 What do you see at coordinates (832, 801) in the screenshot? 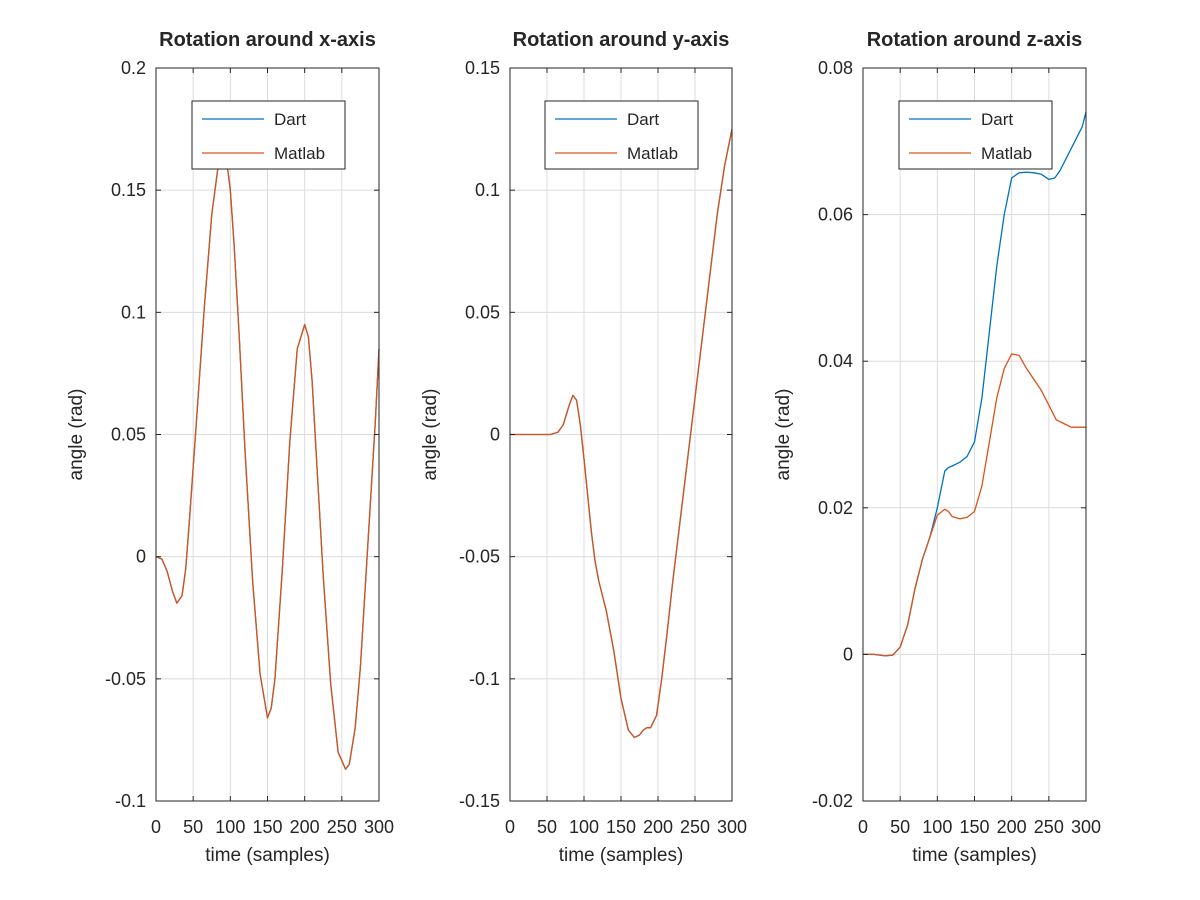
I see `y-tick-label: -0.02` at bounding box center [832, 801].